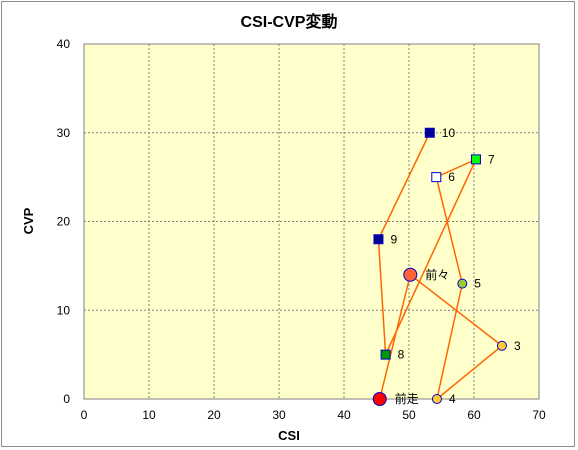 This screenshot has width=578, height=450. What do you see at coordinates (289, 435) in the screenshot?
I see `x-axis-title: CSI` at bounding box center [289, 435].